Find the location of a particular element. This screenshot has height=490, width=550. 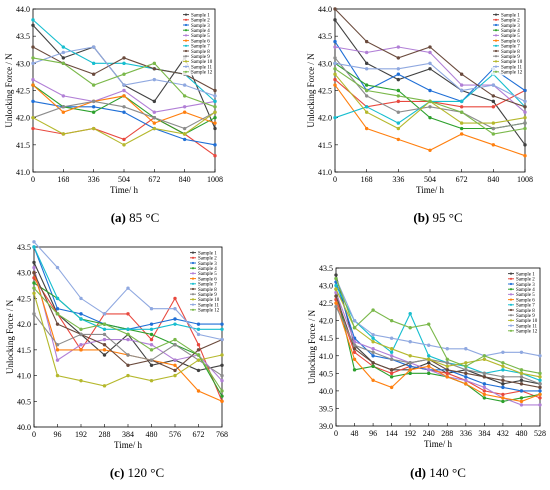

y-tick-label: 40.0 is located at coordinates (24, 427).